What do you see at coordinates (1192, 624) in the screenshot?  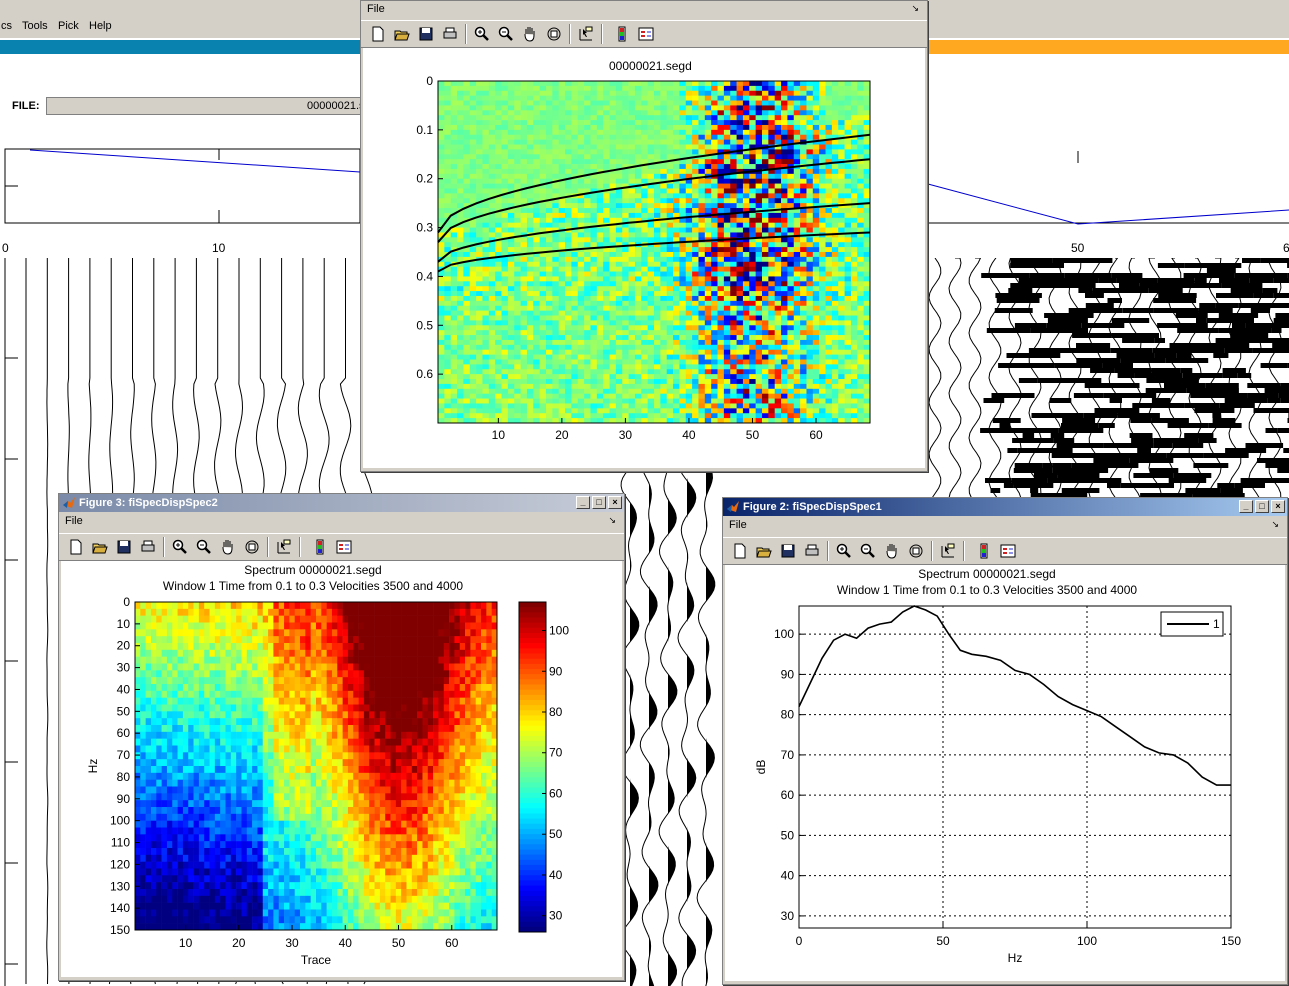 I see `chart-legend: 1` at bounding box center [1192, 624].